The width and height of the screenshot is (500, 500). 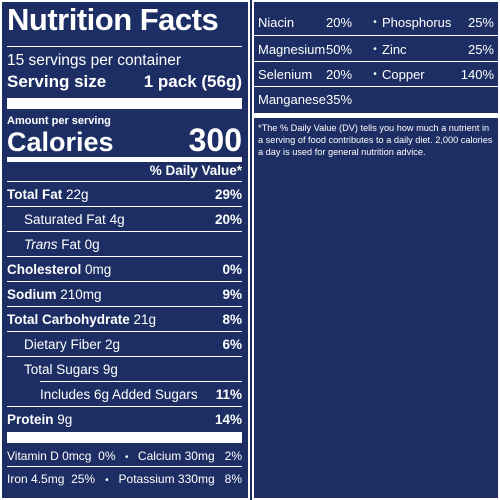 I want to click on nutrient-row-protein: Protein 9g 14%, so click(x=124, y=419).